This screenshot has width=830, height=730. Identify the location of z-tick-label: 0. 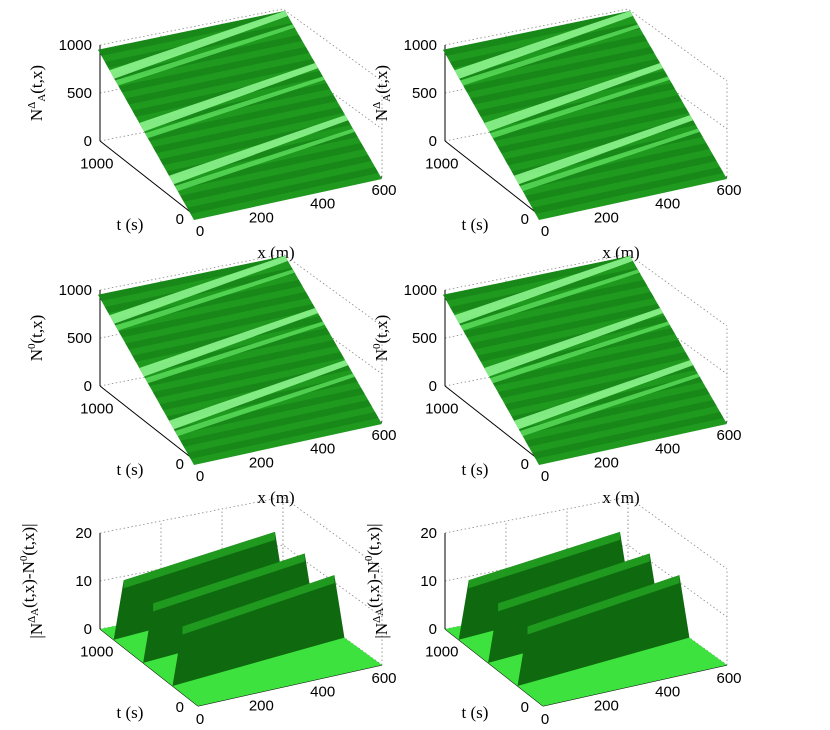
(88, 629).